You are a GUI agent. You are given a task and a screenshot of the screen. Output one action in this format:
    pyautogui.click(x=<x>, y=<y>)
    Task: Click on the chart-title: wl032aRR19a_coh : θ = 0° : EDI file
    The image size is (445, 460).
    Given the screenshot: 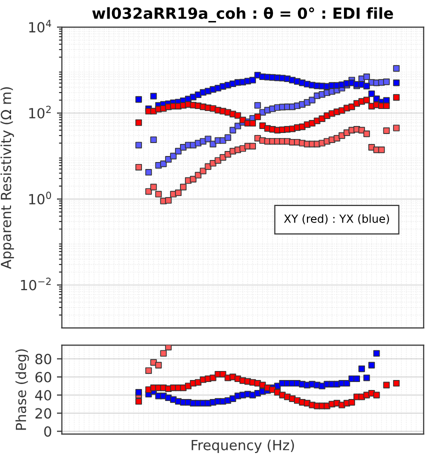 What is the action you would take?
    pyautogui.click(x=243, y=14)
    